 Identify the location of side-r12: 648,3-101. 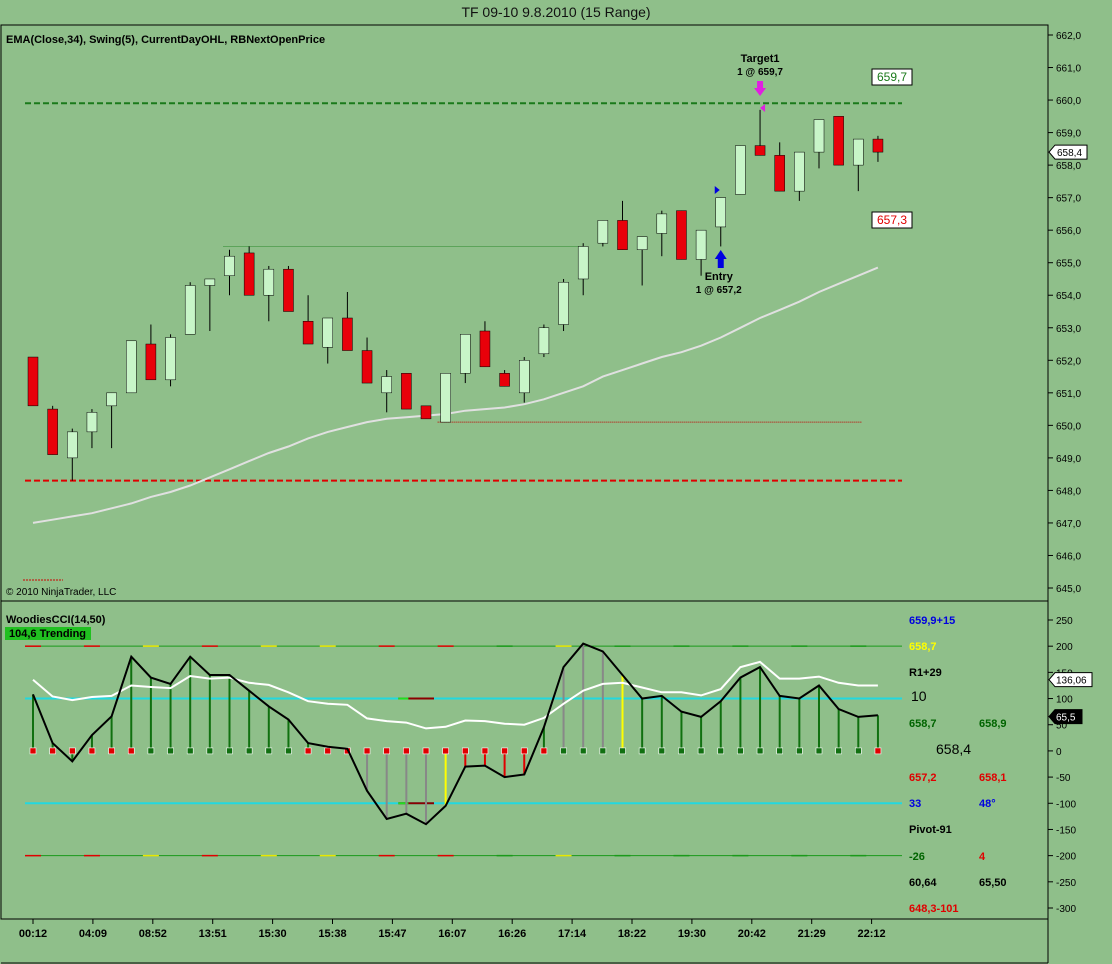
(934, 909).